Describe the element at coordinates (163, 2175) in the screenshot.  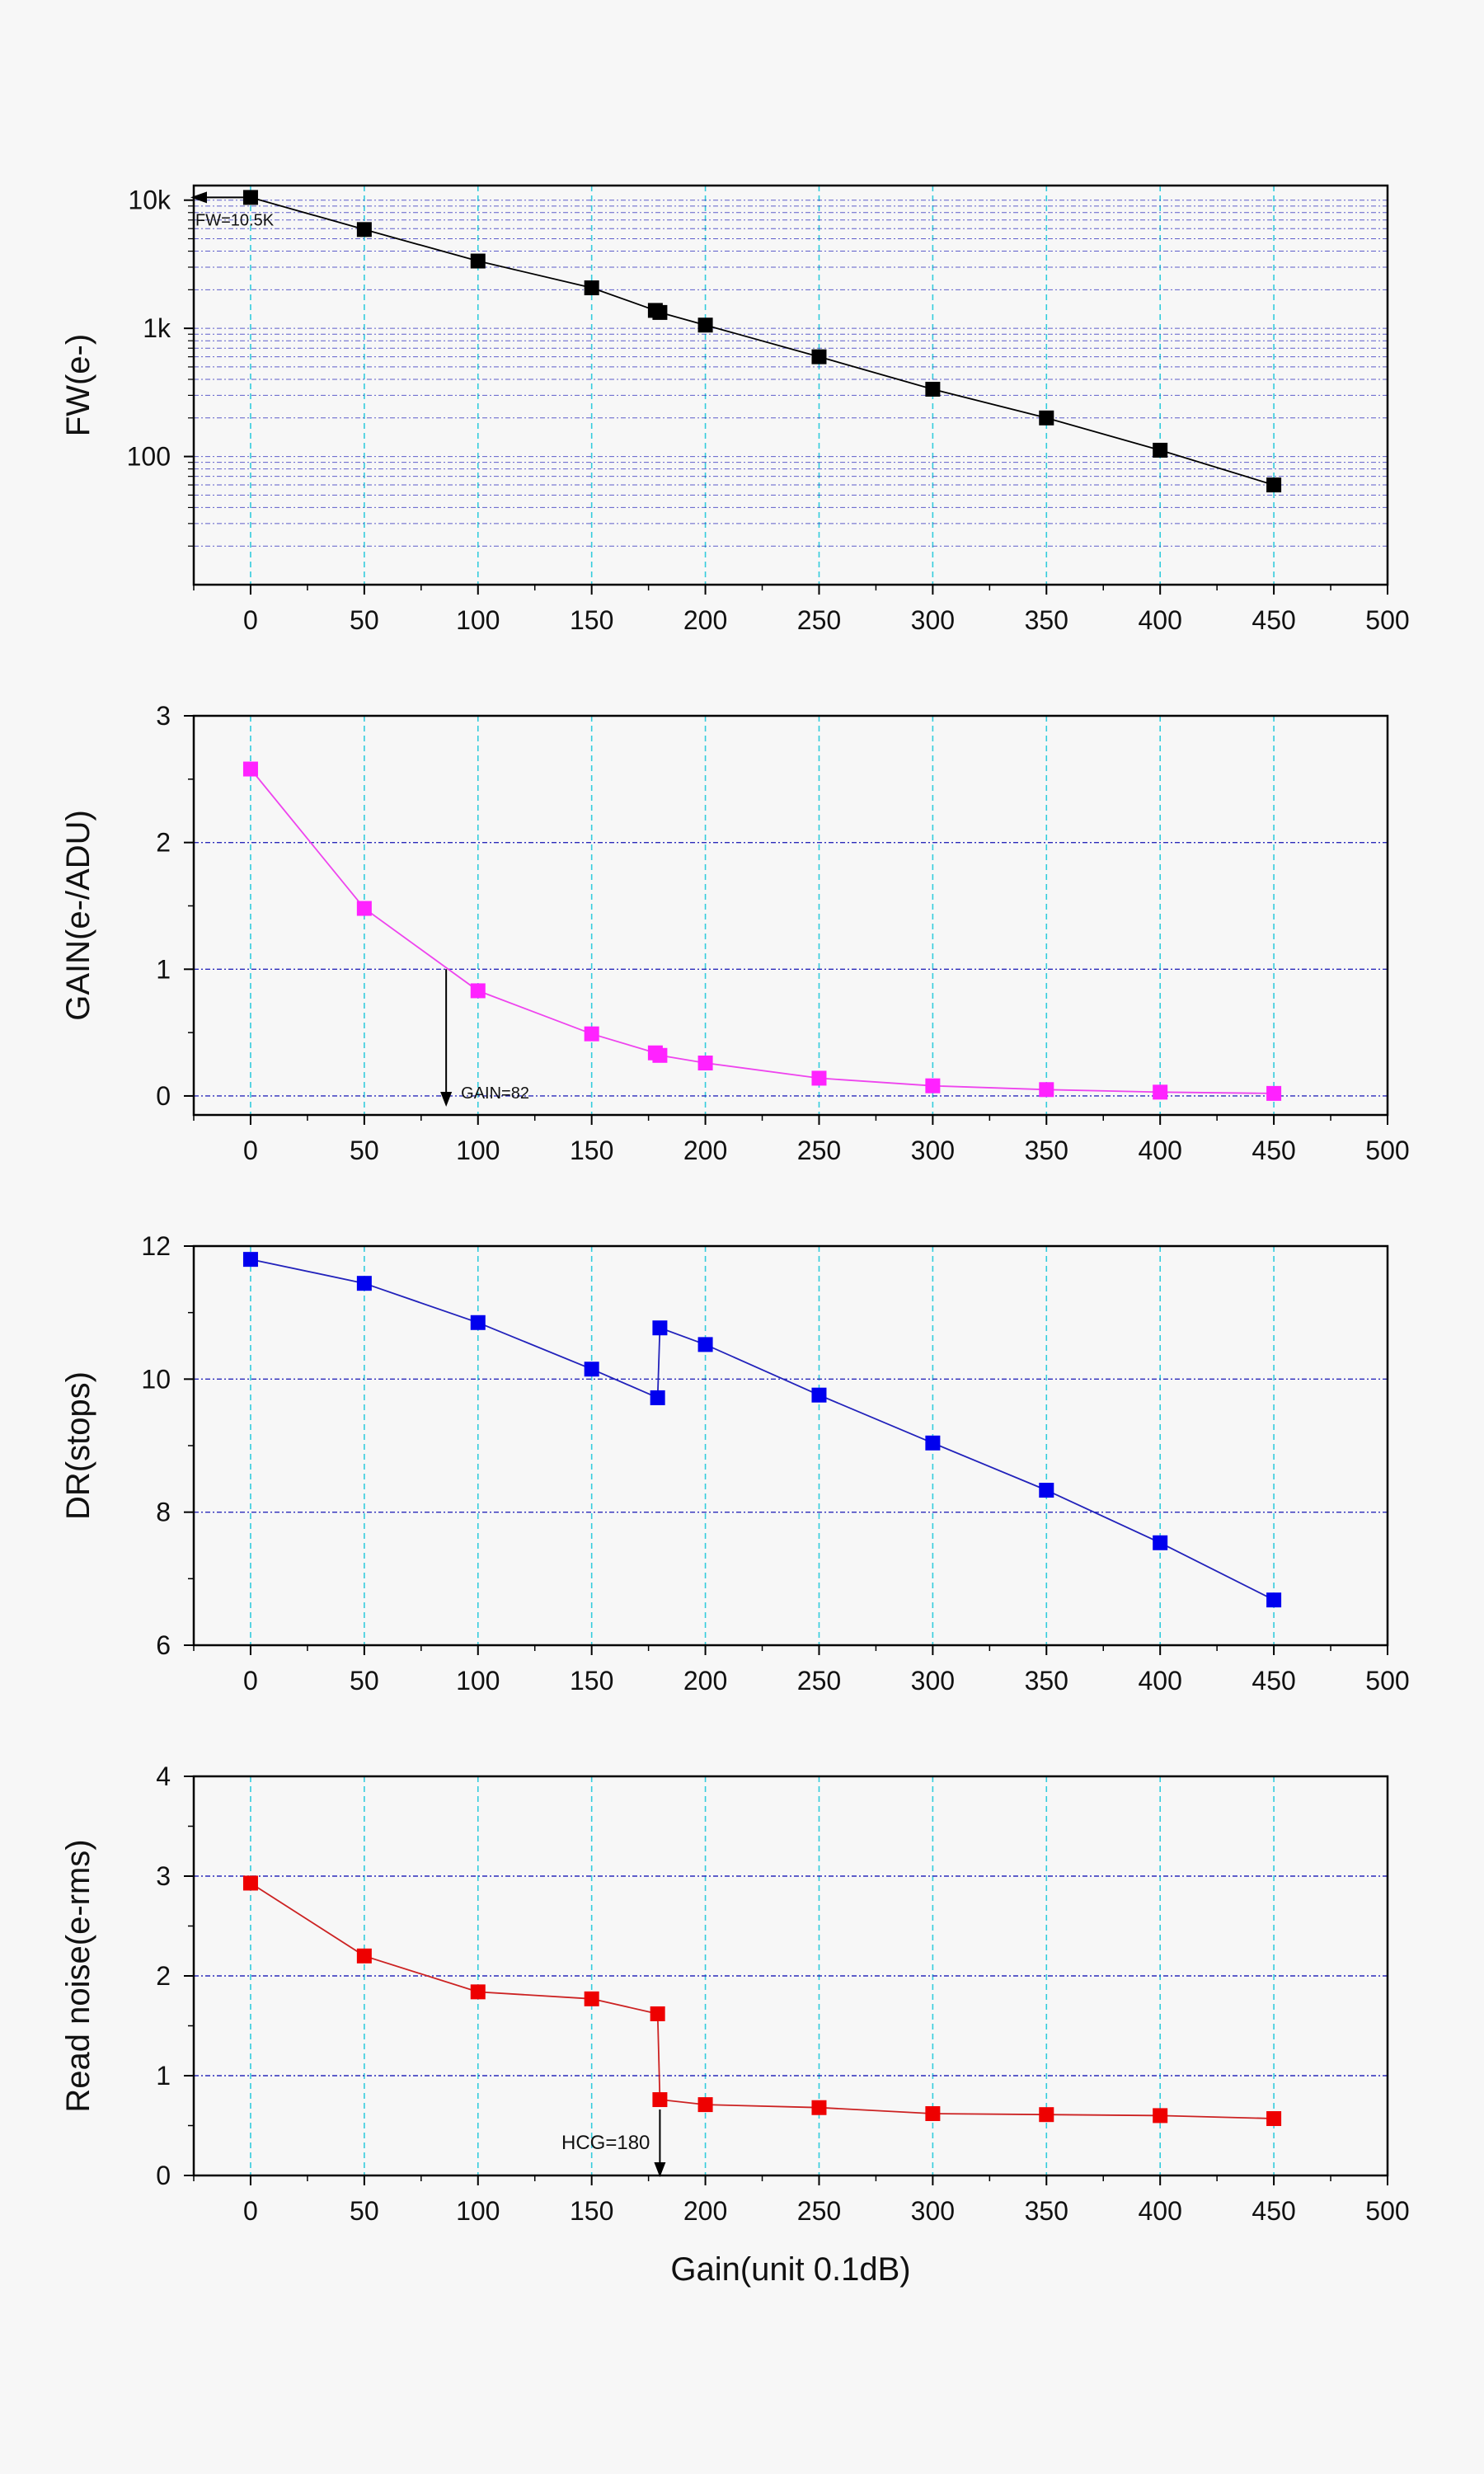
I see `y-tick-label: 0` at that location.